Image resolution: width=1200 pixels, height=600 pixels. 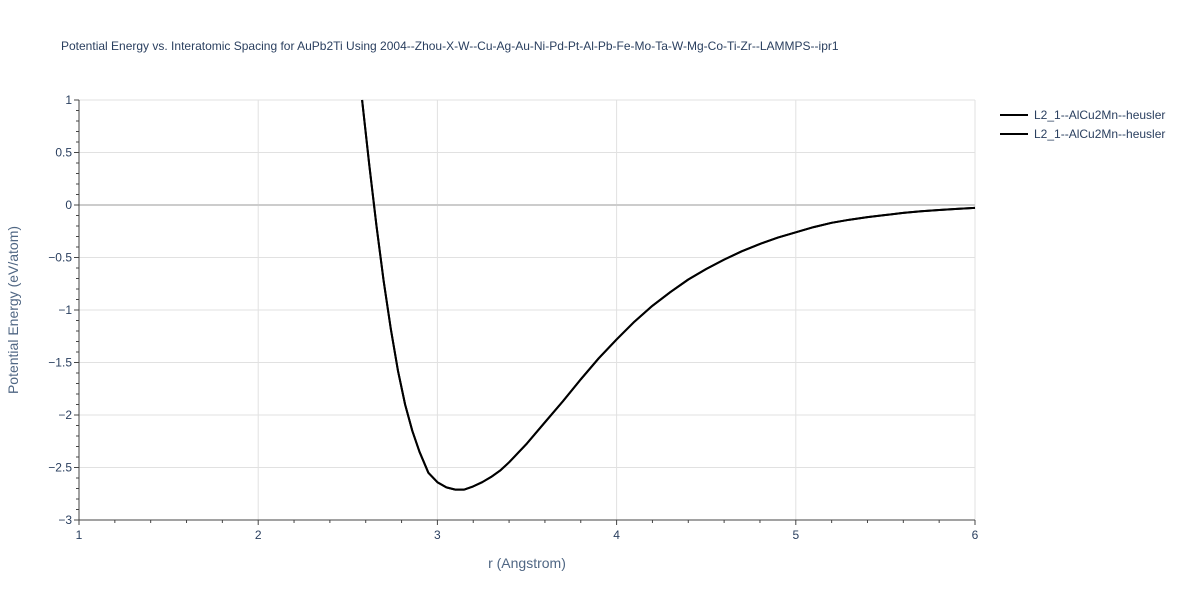 I want to click on x-tick-label: 3, so click(x=437, y=535).